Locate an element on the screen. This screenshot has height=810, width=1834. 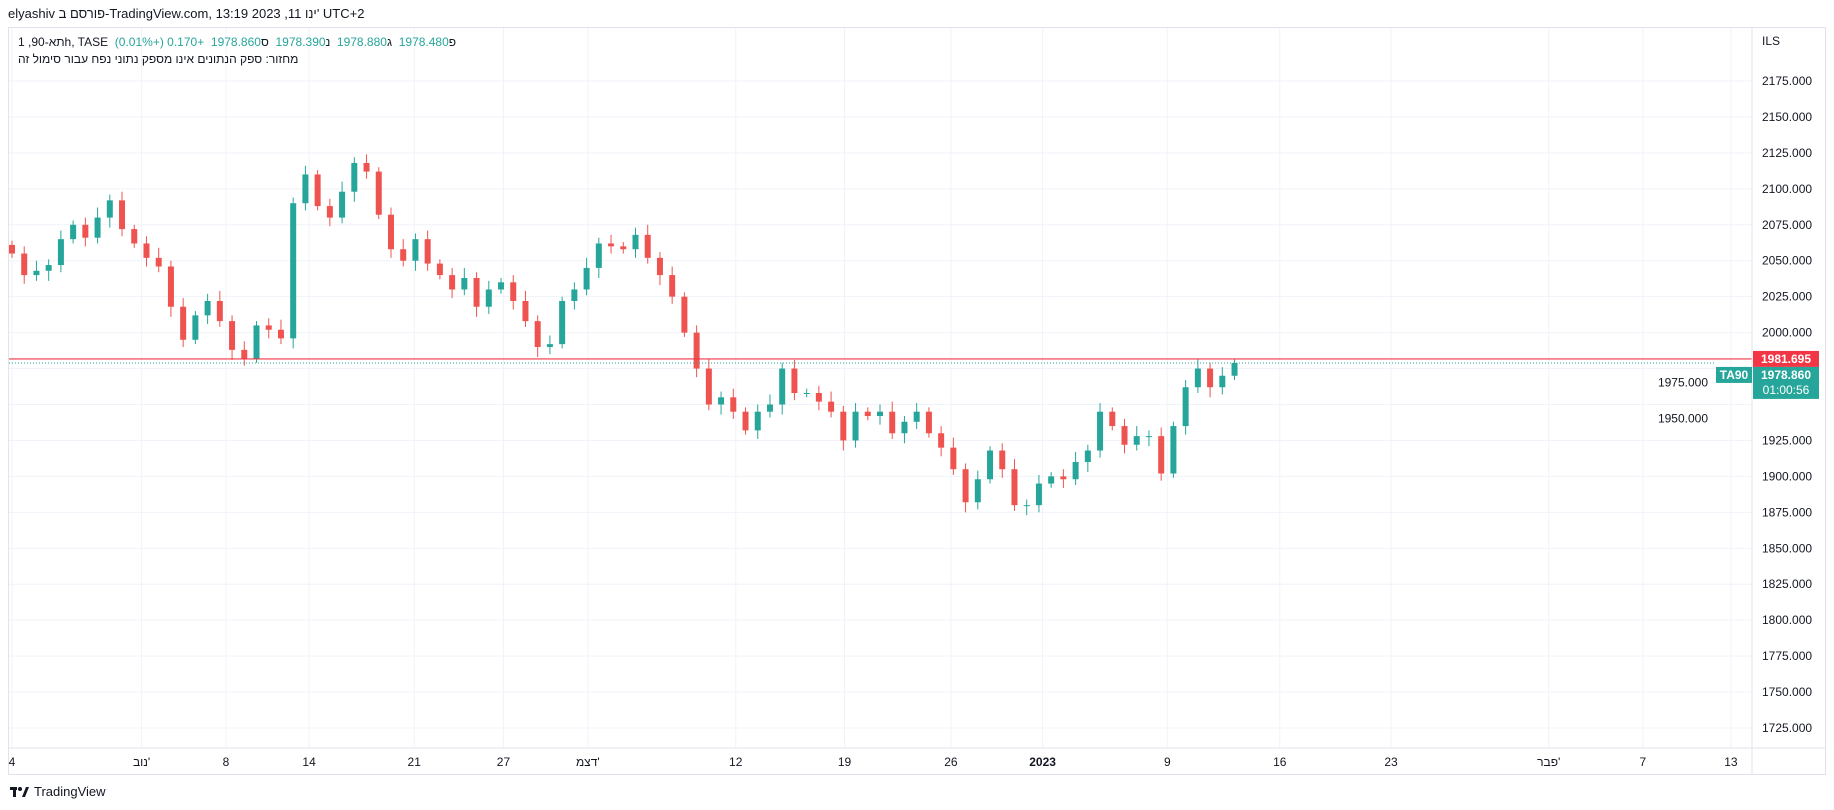
symbol-name: תא-90, 1h, TASE is located at coordinates (63, 42).